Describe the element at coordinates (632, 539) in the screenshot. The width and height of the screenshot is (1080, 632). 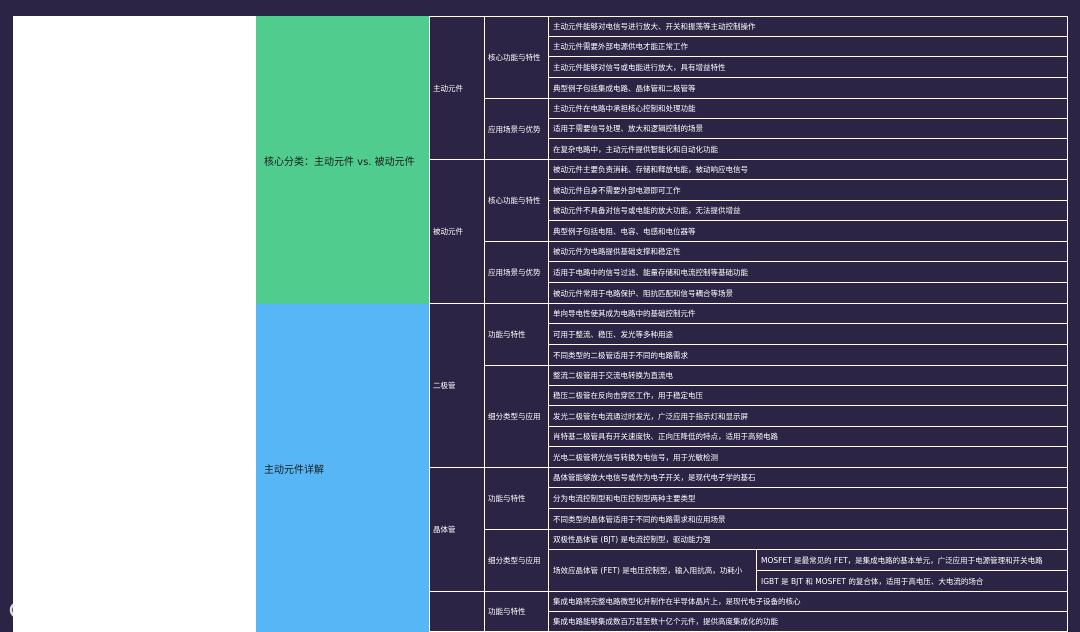
I see `leaf-text: 双极性晶体管 (BJT) 是电流控制型，驱动能力强` at that location.